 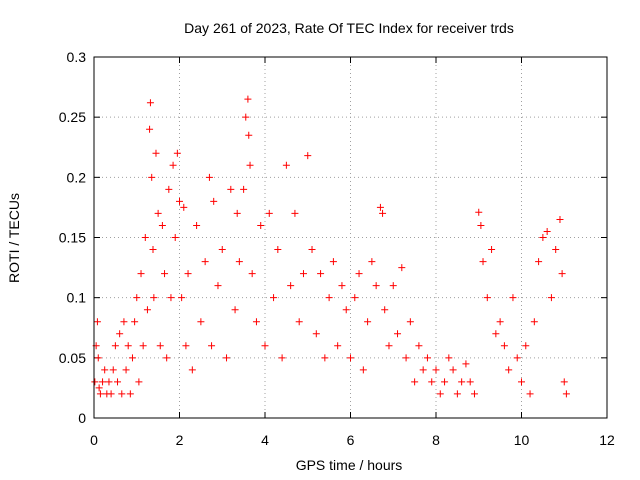 I want to click on x-tick-label: 4, so click(x=265, y=440).